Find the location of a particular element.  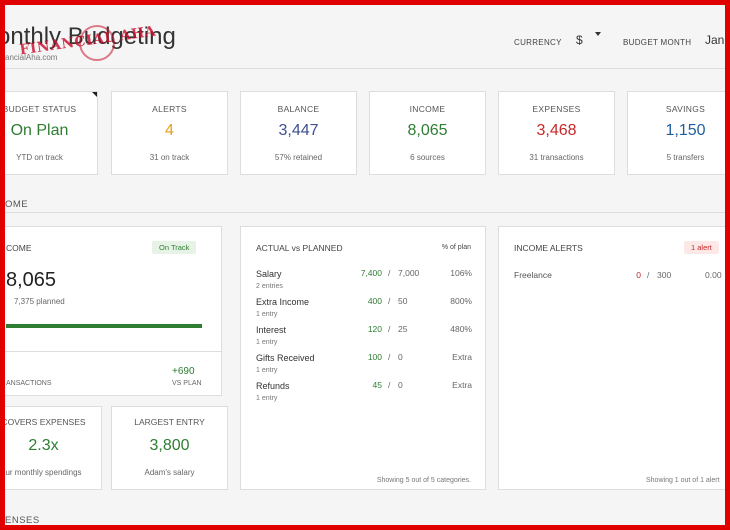

alert-row: Freelance 0 / 300 0.00 is located at coordinates (619, 278).